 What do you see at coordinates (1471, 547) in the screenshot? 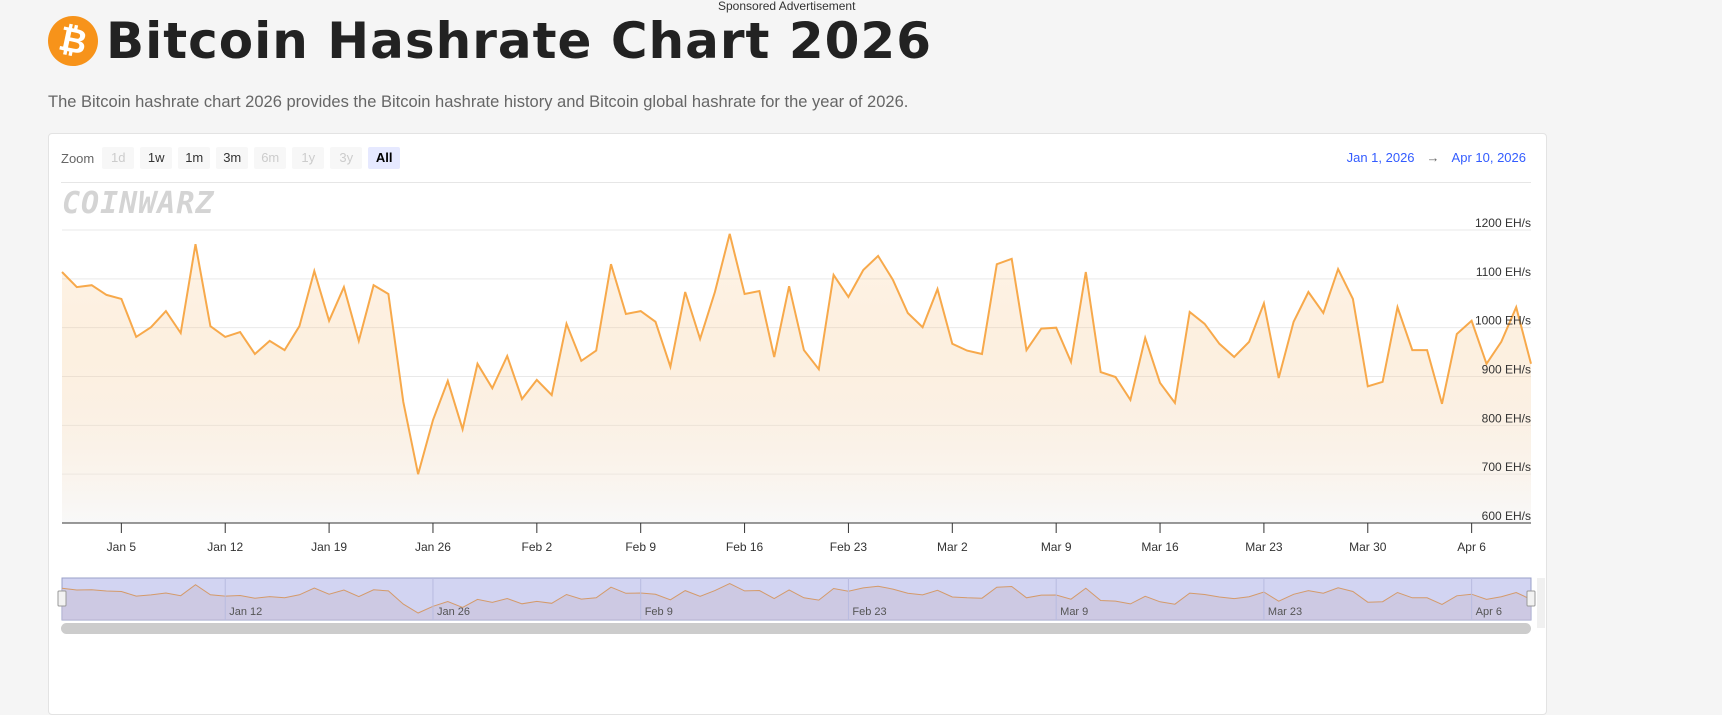
I see `x-tick-label: Apr 6` at bounding box center [1471, 547].